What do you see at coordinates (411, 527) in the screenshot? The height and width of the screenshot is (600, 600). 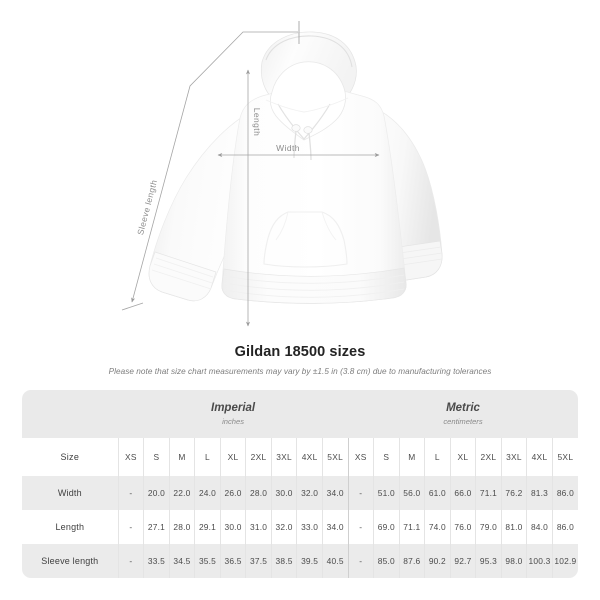 I see `cell-length-metric-m: 71.1` at bounding box center [411, 527].